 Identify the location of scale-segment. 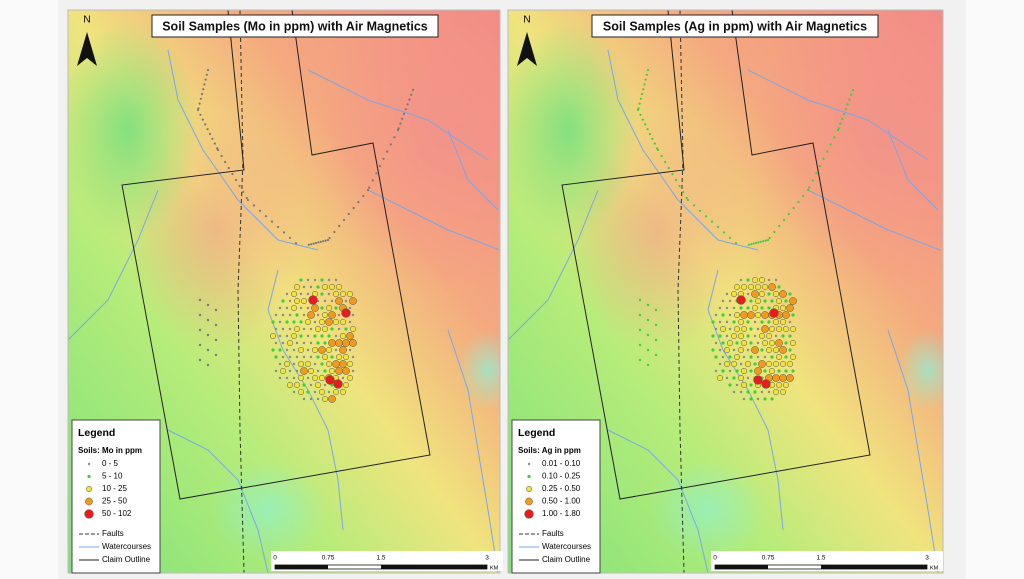
(301, 567).